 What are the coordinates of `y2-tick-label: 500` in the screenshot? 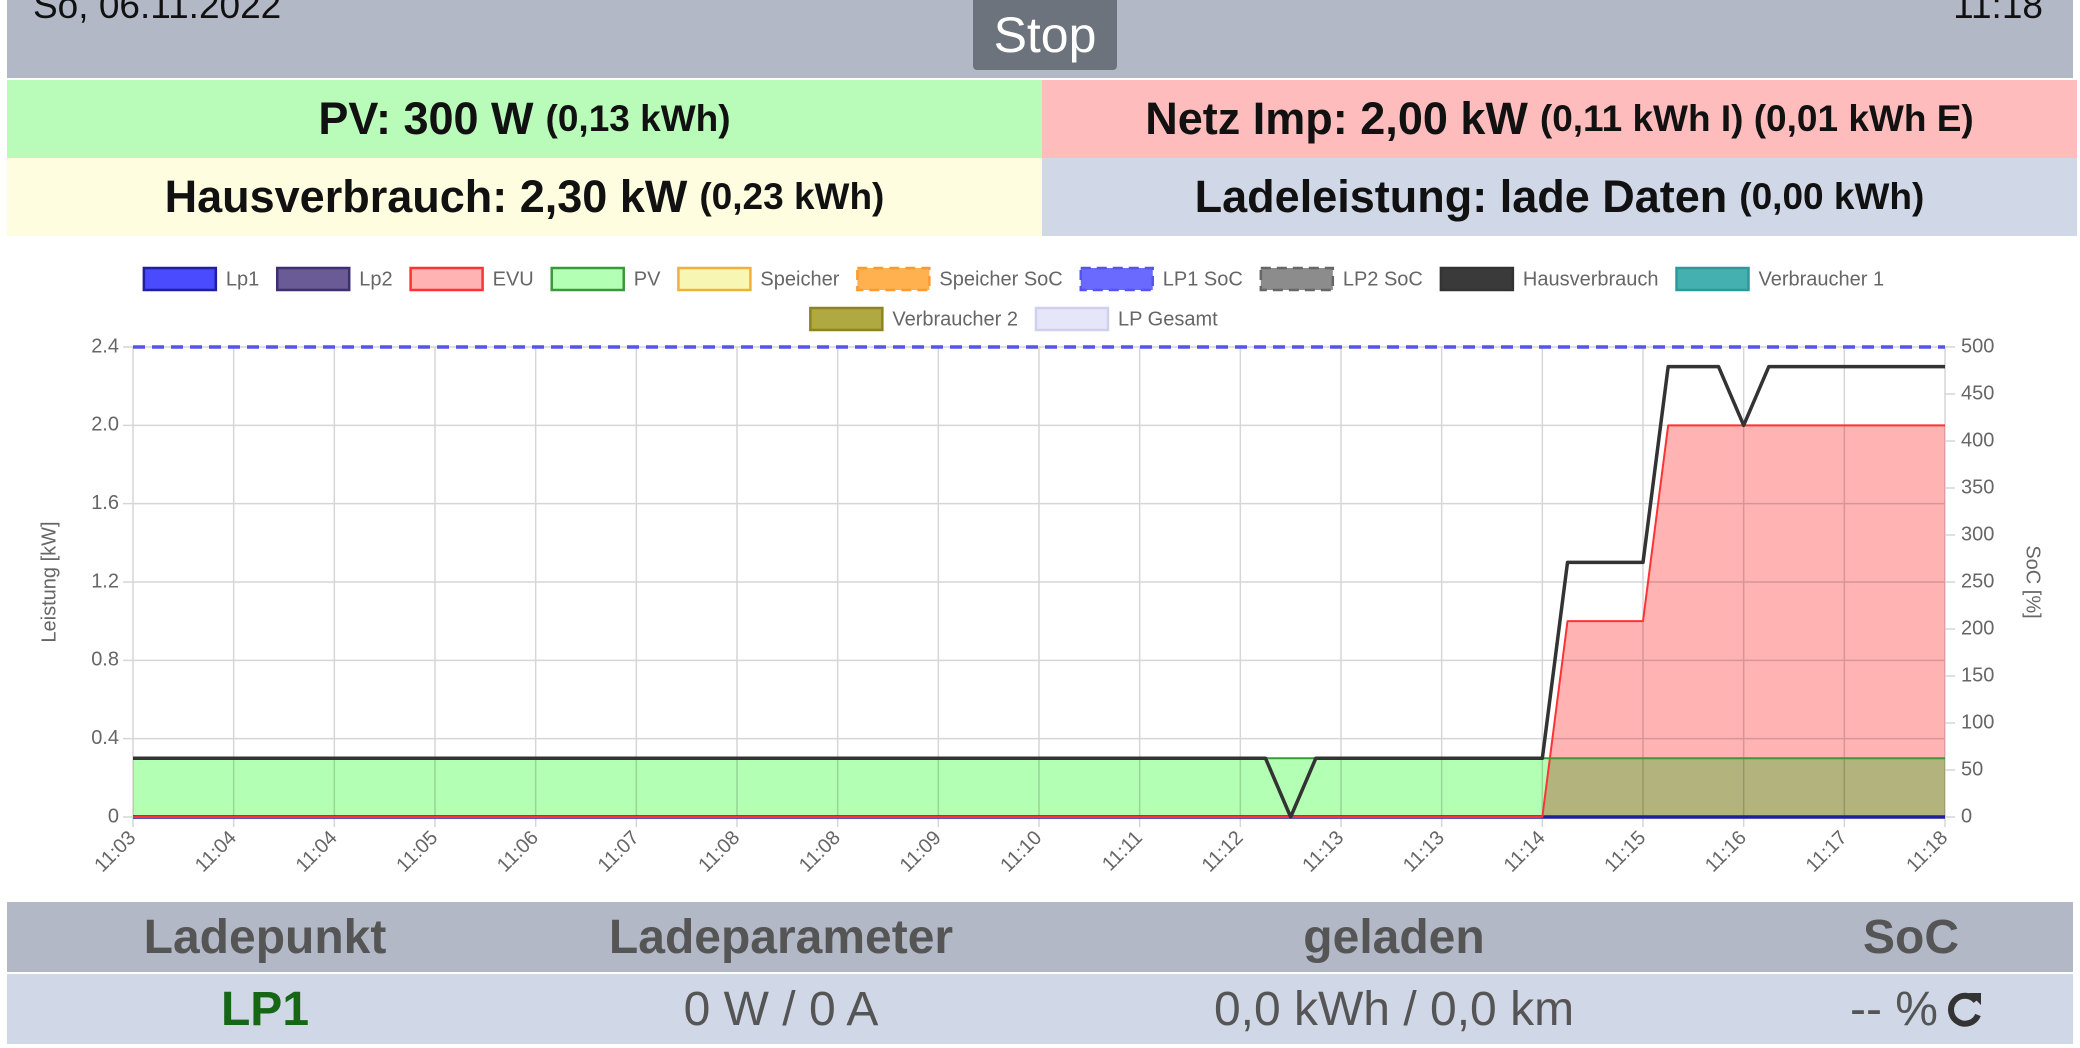 It's located at (1977, 346).